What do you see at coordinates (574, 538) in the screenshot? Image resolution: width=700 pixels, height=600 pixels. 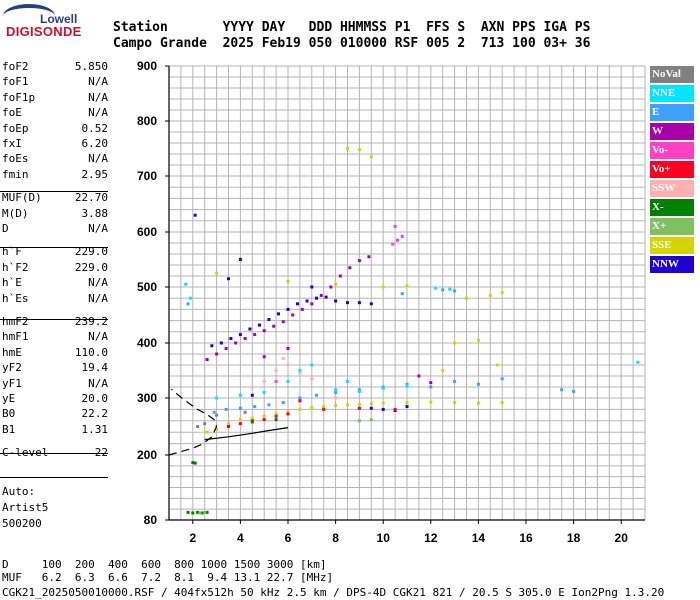 I see `x-tick-label: 18` at bounding box center [574, 538].